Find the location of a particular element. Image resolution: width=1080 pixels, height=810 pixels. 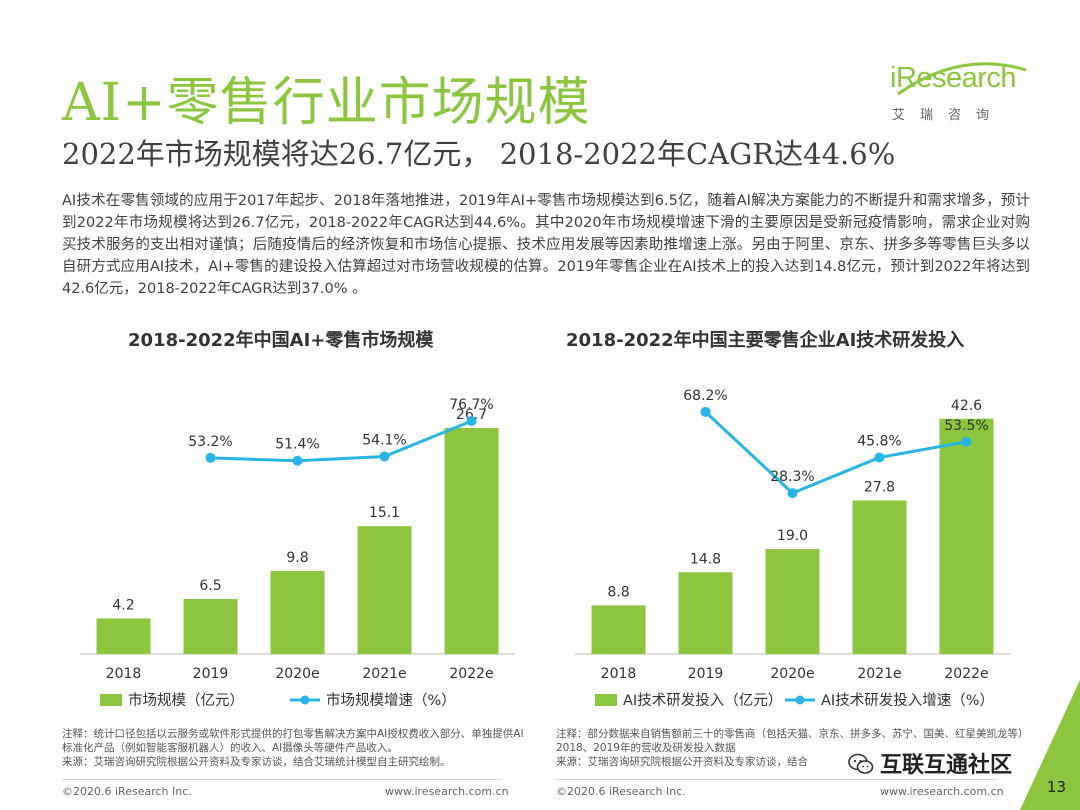

corner-decoration is located at coordinates (1050, 745).